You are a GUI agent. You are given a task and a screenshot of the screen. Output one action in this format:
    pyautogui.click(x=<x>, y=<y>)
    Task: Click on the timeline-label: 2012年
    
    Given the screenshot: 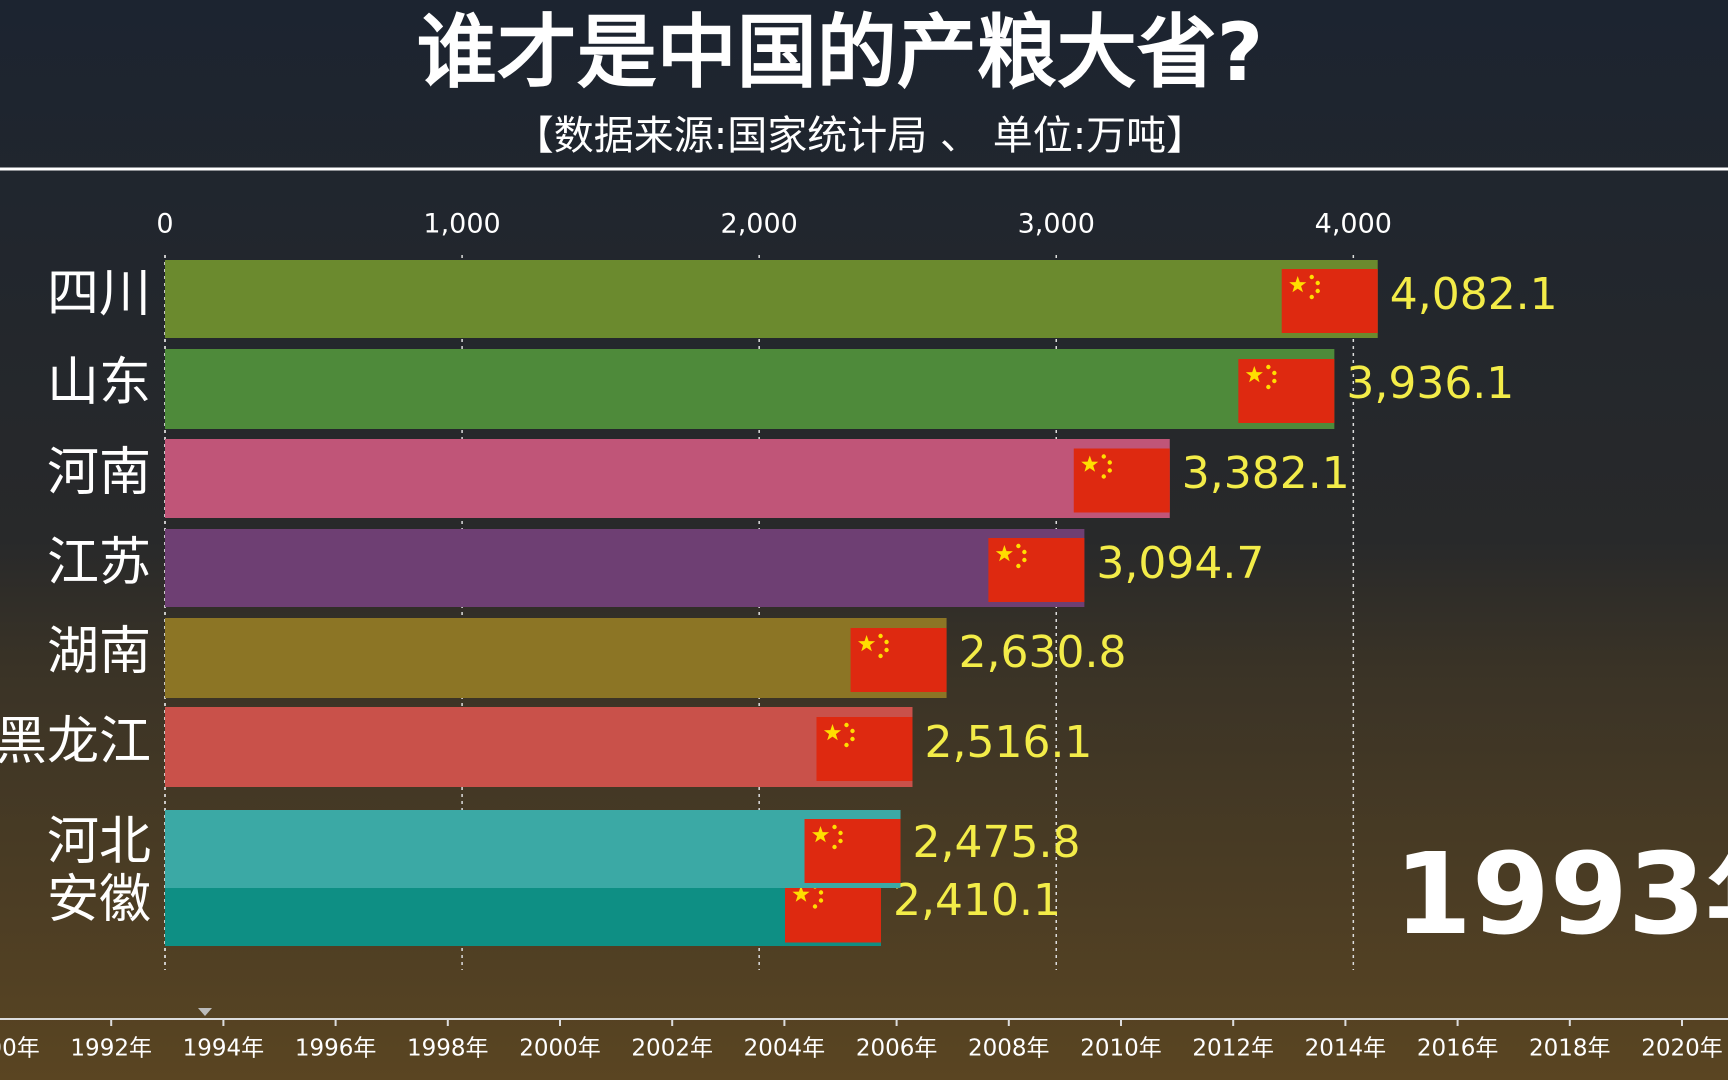 What is the action you would take?
    pyautogui.click(x=1233, y=1049)
    